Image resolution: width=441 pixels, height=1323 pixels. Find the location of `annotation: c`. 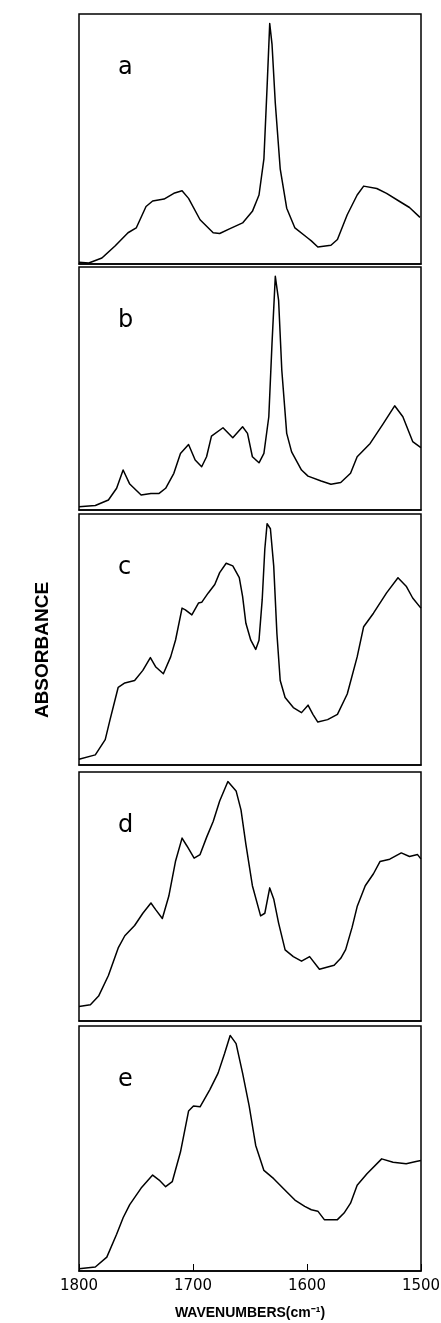

annotation: c is located at coordinates (125, 566).